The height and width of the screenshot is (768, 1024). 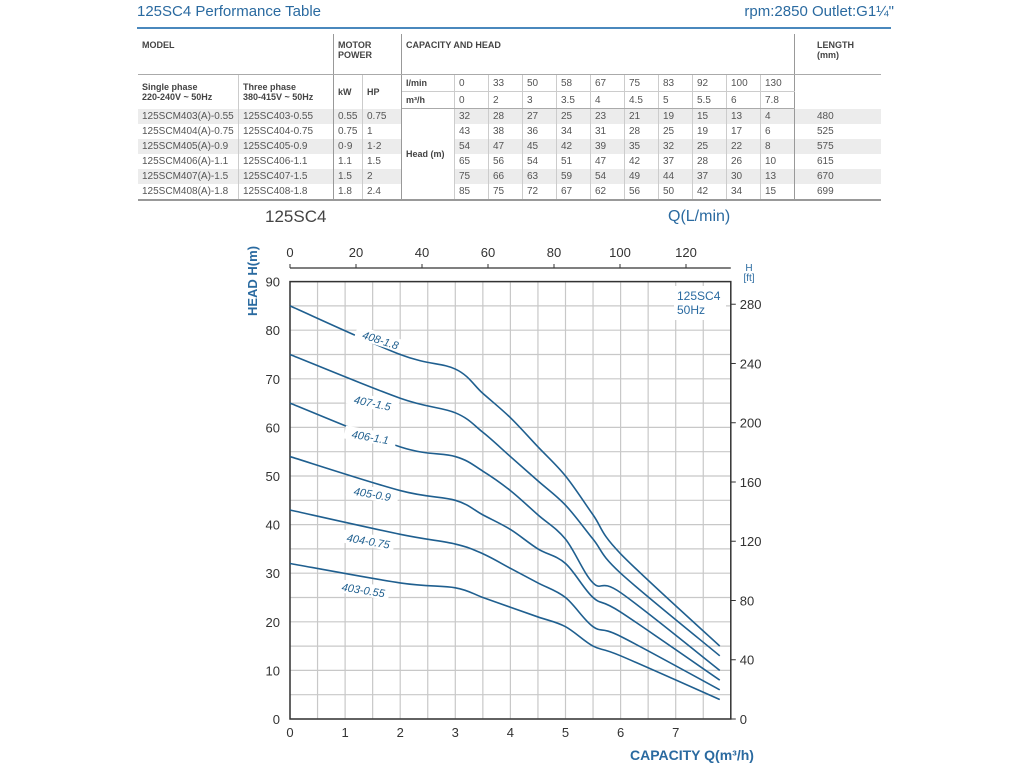 I want to click on head-value: 65, so click(x=471, y=161).